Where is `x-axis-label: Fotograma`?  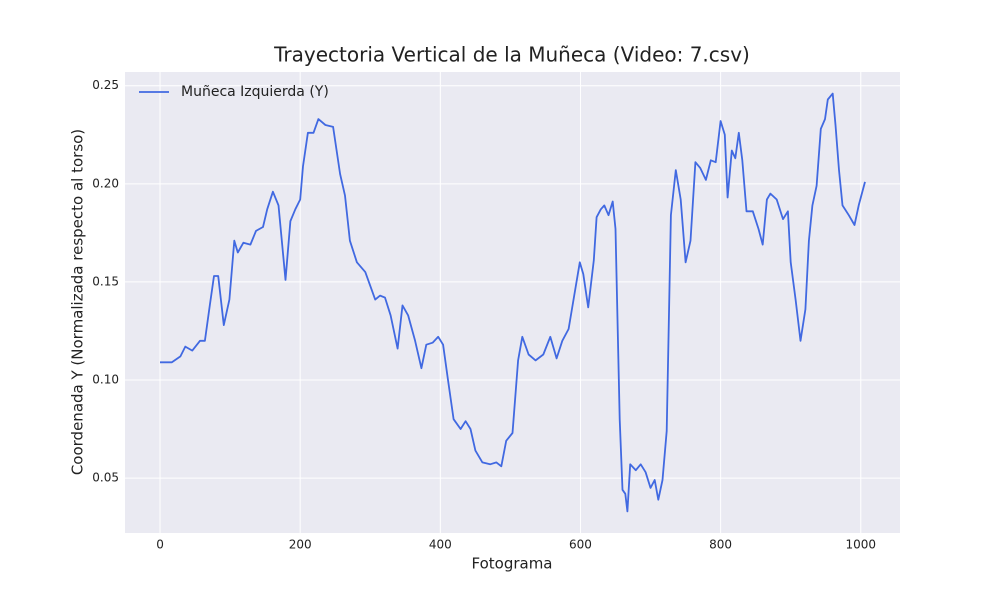 x-axis-label: Fotograma is located at coordinates (511, 564).